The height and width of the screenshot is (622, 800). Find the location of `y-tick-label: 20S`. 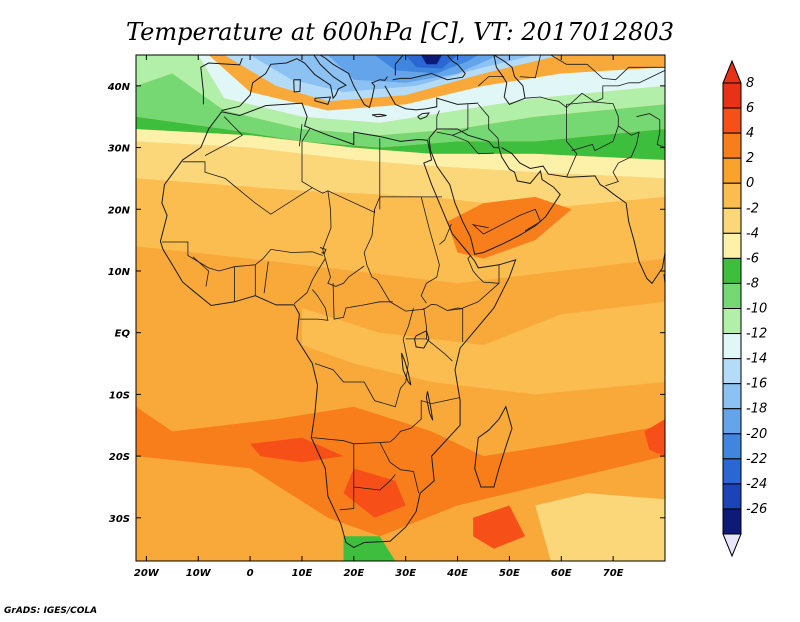

y-tick-label: 20S is located at coordinates (119, 457).